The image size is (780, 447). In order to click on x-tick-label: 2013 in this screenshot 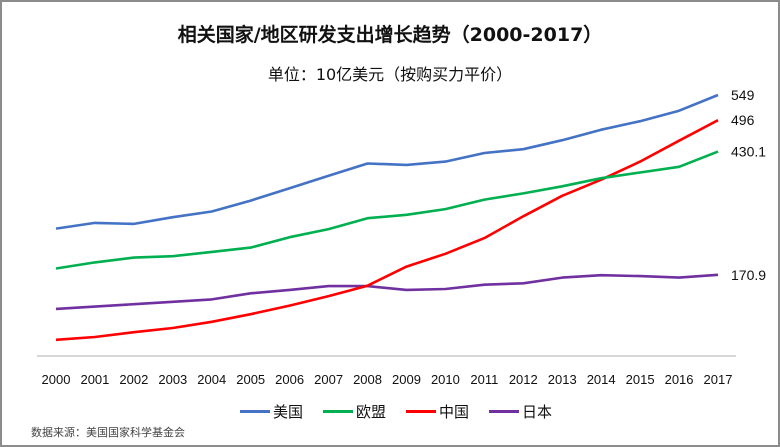, I will do `click(562, 379)`.